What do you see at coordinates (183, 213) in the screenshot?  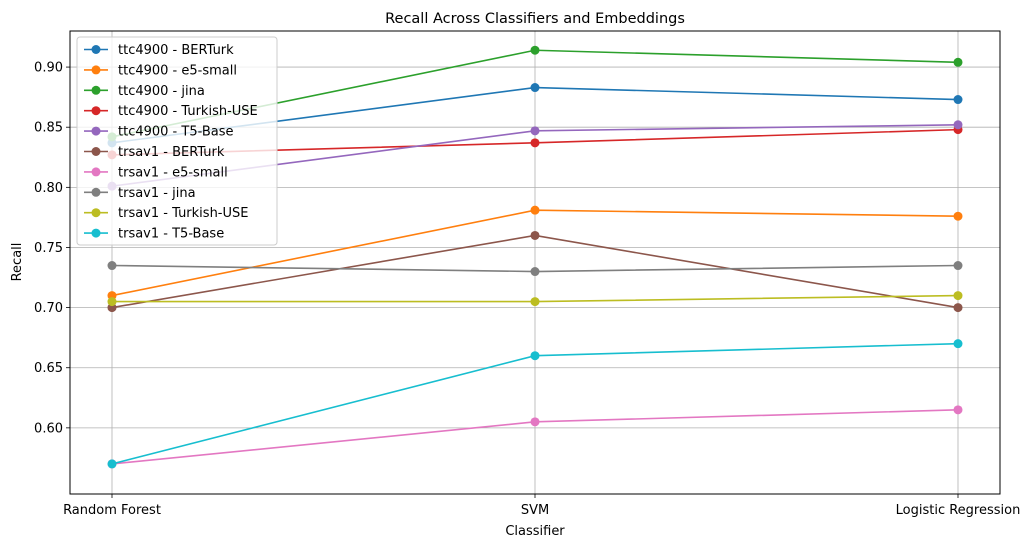 I see `legend-label: trsav1 - Turkish-USE` at bounding box center [183, 213].